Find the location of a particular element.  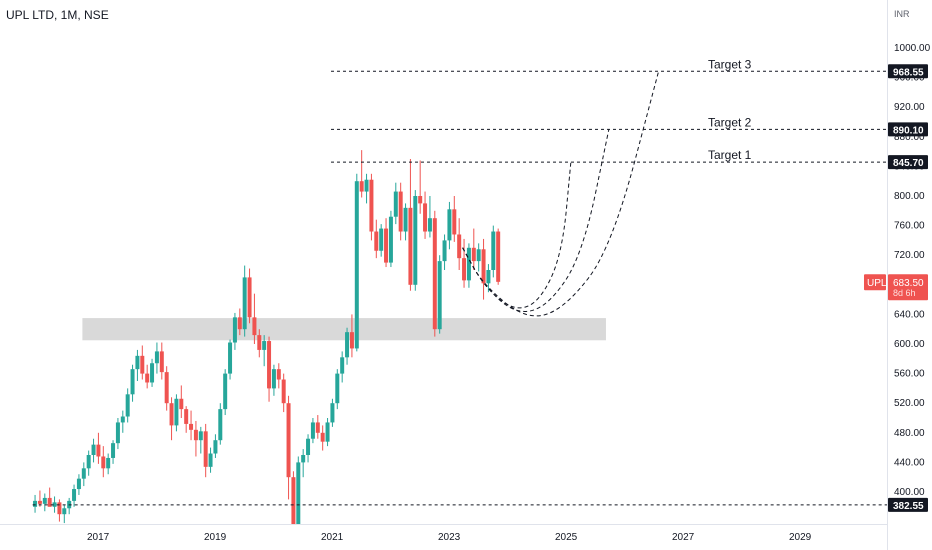

x-tick-label: 2029 is located at coordinates (800, 537).